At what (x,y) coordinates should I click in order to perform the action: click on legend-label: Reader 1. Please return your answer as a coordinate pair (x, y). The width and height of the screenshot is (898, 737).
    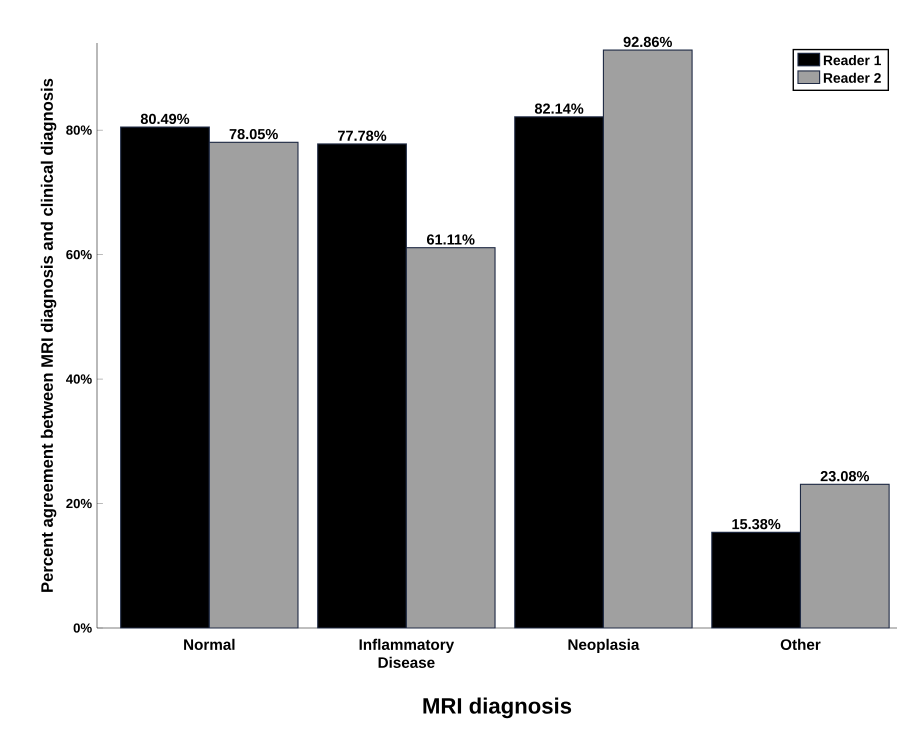
    Looking at the image, I should click on (853, 60).